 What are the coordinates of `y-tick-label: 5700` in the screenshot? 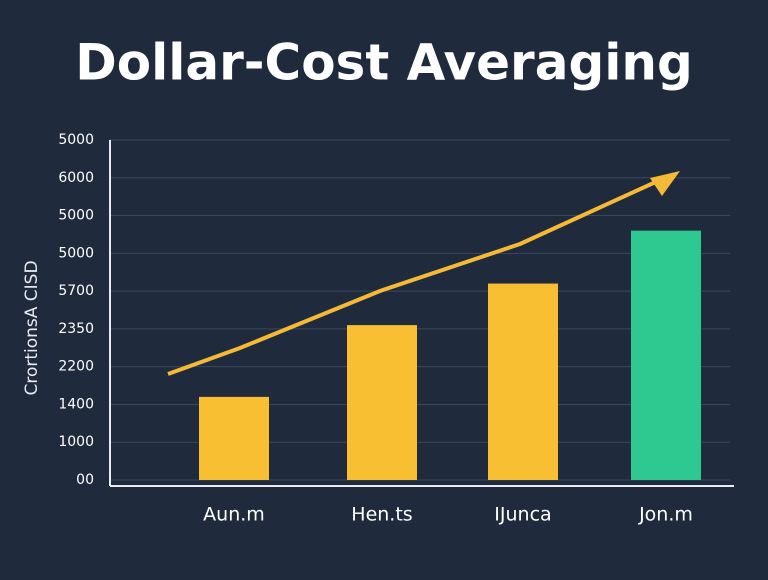 It's located at (76, 291).